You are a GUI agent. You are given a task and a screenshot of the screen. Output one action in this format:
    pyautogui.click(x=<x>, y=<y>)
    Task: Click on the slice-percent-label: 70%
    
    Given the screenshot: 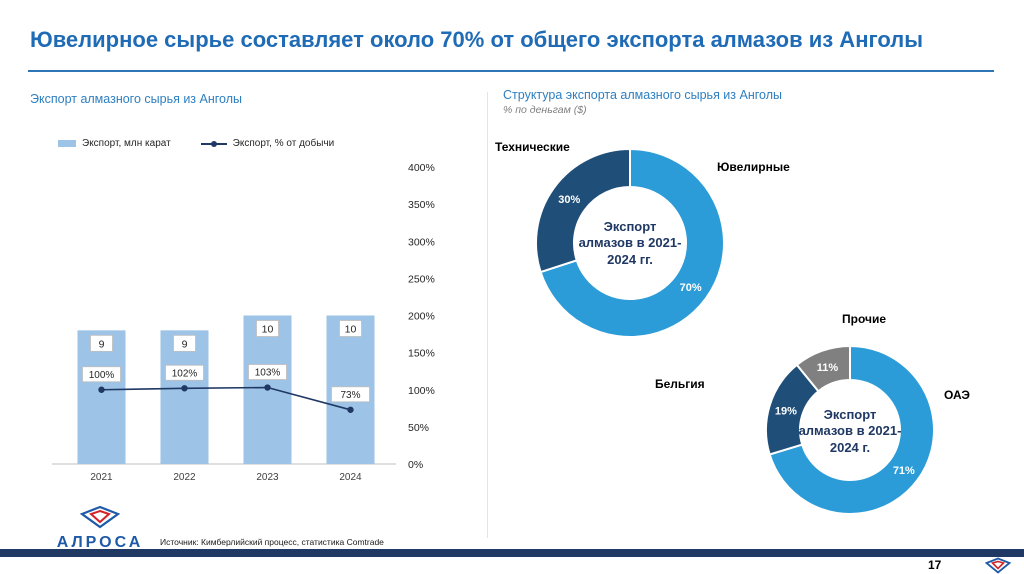 What is the action you would take?
    pyautogui.click(x=691, y=288)
    